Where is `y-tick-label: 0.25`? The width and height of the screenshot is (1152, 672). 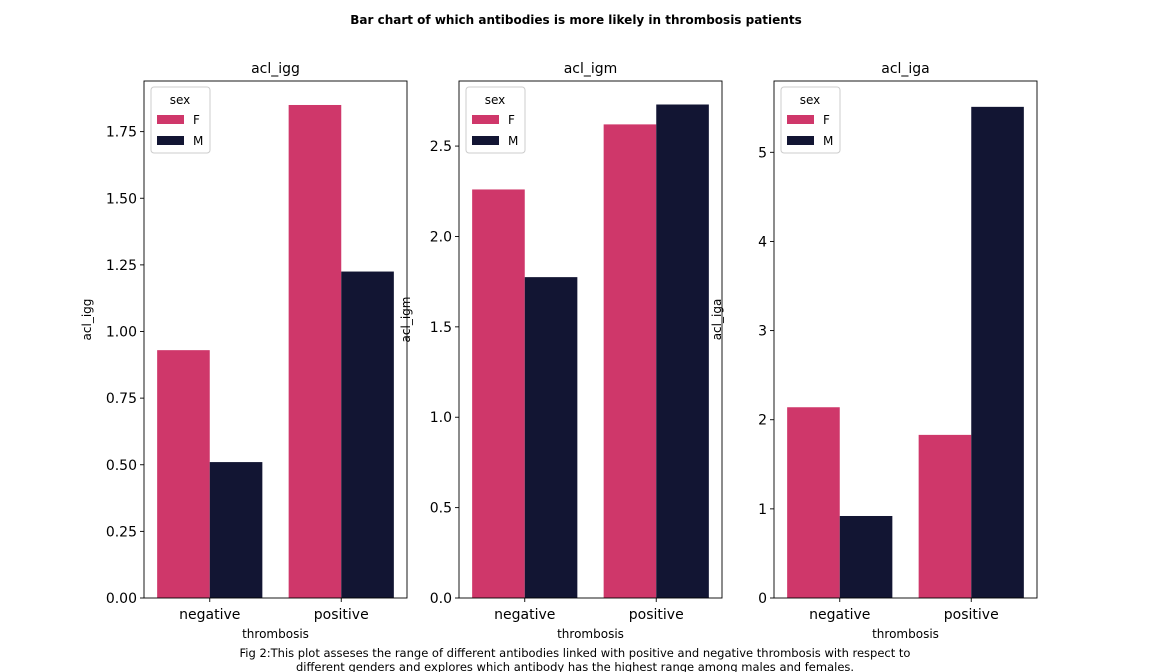
y-tick-label: 0.25 is located at coordinates (121, 532).